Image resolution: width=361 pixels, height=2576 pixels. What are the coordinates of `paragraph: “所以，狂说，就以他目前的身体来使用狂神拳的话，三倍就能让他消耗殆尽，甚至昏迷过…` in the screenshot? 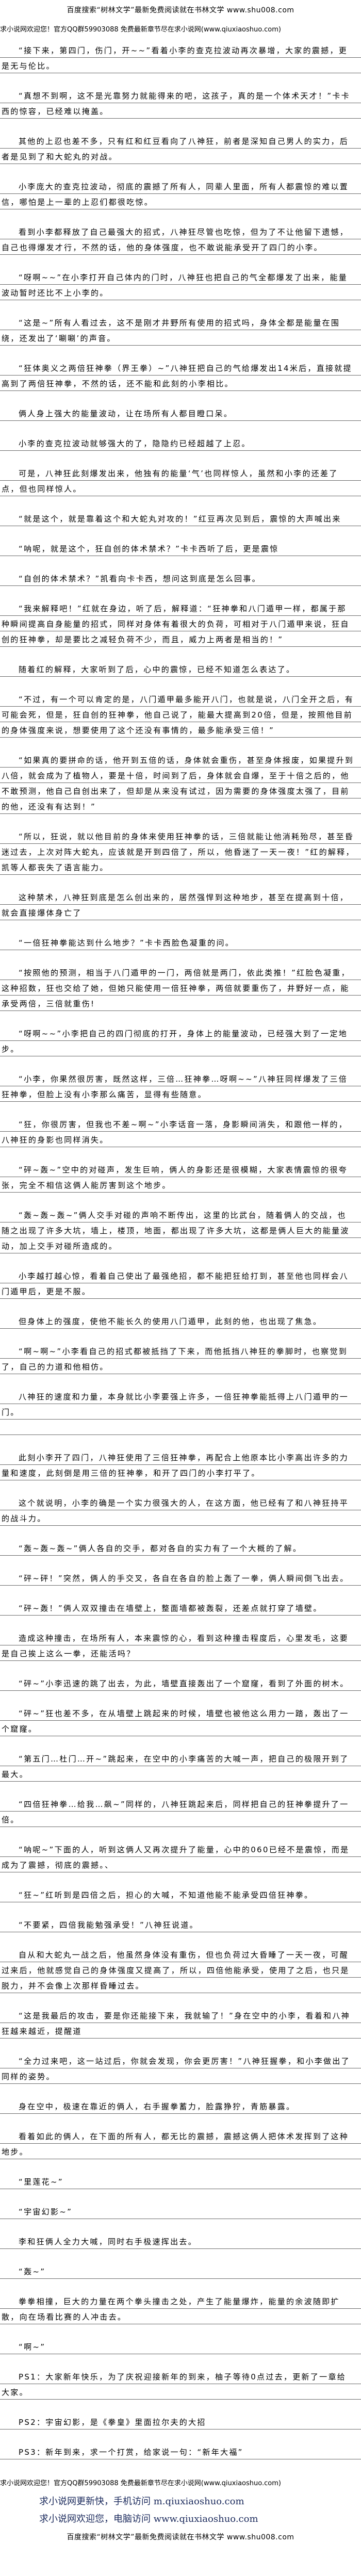 It's located at (180, 852).